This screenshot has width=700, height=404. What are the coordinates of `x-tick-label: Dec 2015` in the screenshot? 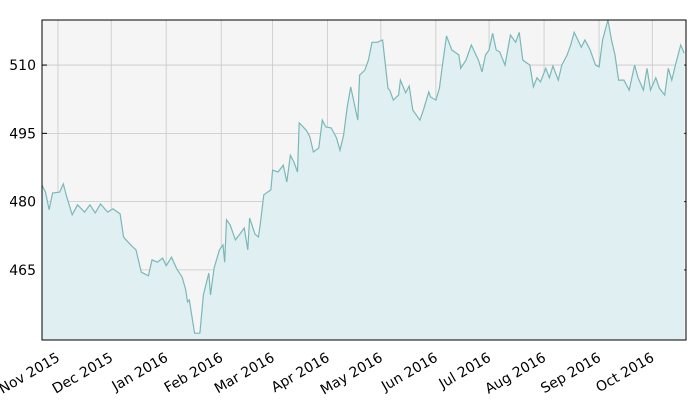 It's located at (83, 373).